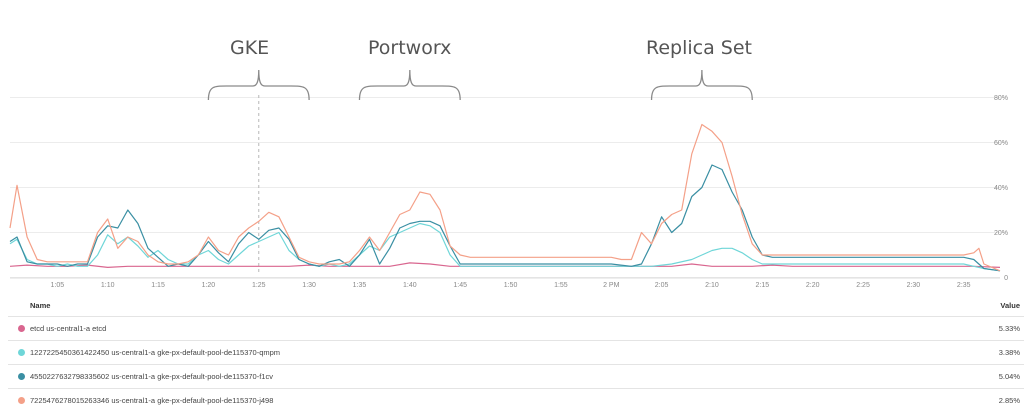 The height and width of the screenshot is (418, 1024). What do you see at coordinates (611, 285) in the screenshot?
I see `x-tick-label: 2 PM` at bounding box center [611, 285].